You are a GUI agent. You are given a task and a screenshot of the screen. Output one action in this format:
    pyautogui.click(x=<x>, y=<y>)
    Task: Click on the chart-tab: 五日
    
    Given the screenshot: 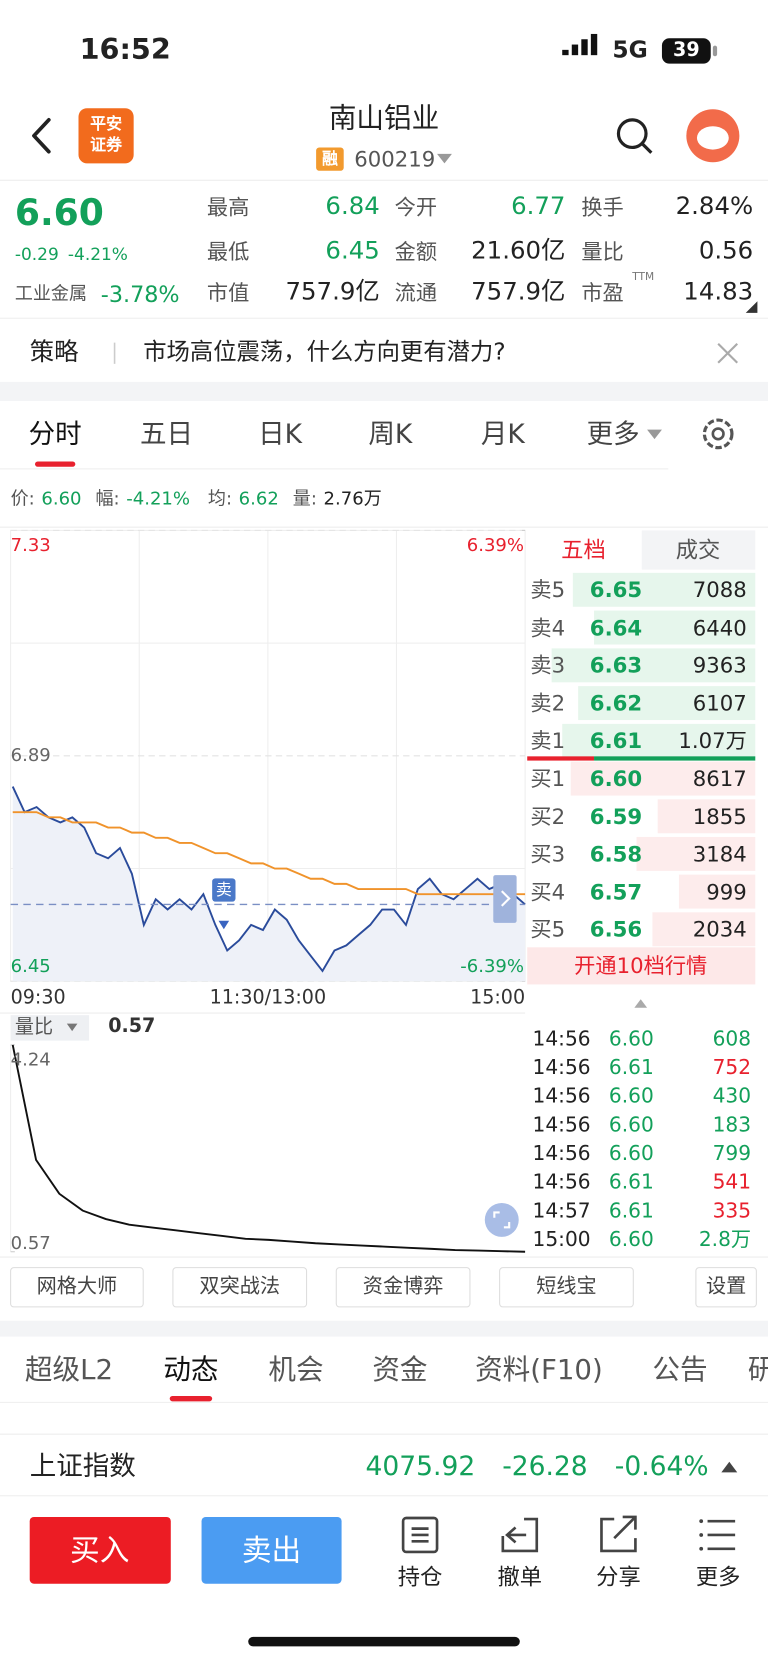 What is the action you would take?
    pyautogui.click(x=167, y=434)
    